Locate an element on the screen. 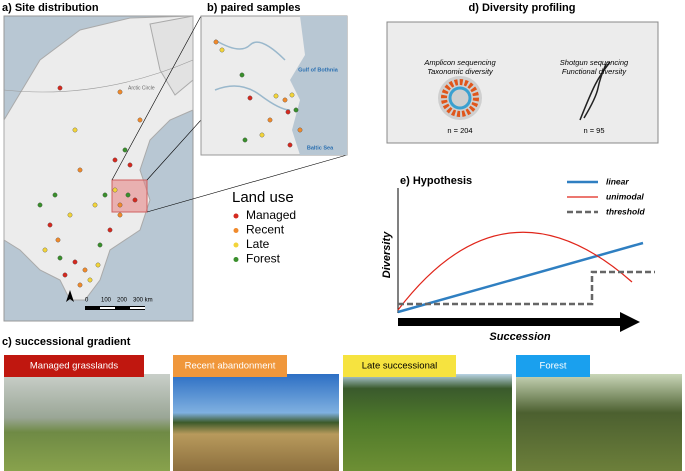 The image size is (685, 471). stage-label: Managed grasslands is located at coordinates (74, 366).